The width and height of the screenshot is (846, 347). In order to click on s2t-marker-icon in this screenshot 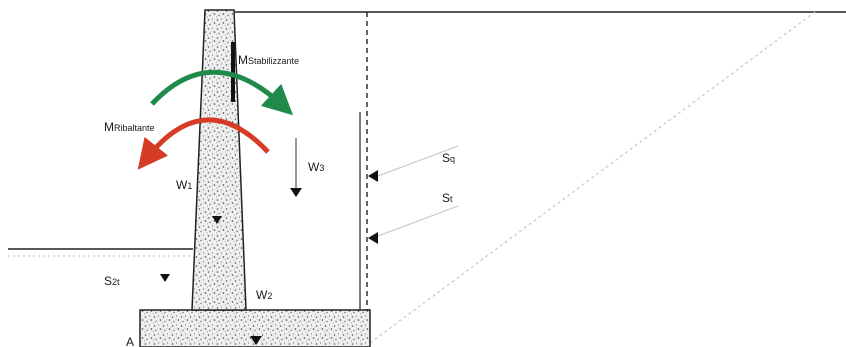, I will do `click(165, 278)`.